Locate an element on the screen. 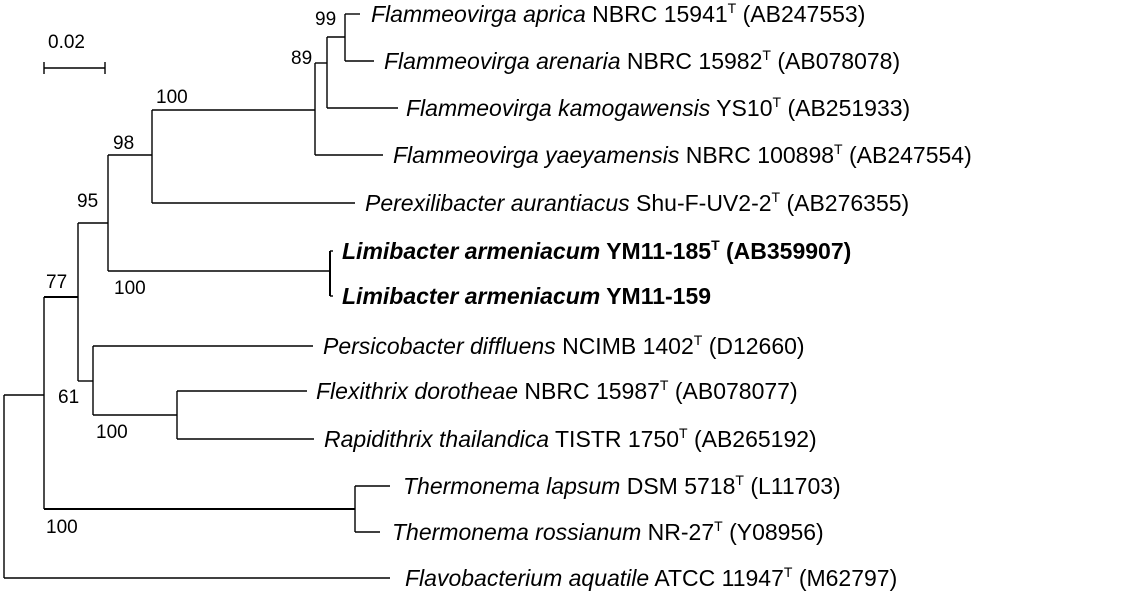  strain-id: YM11-185 is located at coordinates (659, 251).